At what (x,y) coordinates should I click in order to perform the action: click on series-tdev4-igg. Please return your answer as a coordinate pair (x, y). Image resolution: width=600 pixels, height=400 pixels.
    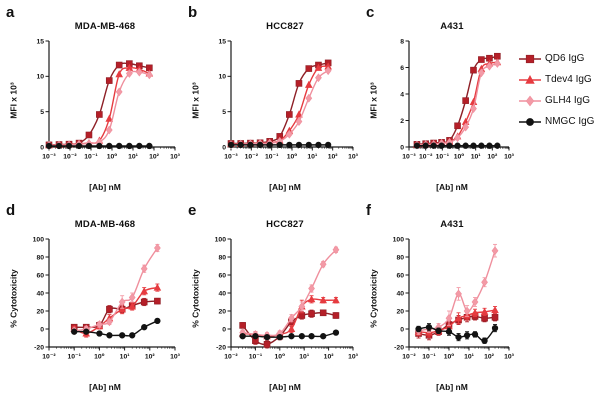
    Looking at the image, I should click on (99, 106).